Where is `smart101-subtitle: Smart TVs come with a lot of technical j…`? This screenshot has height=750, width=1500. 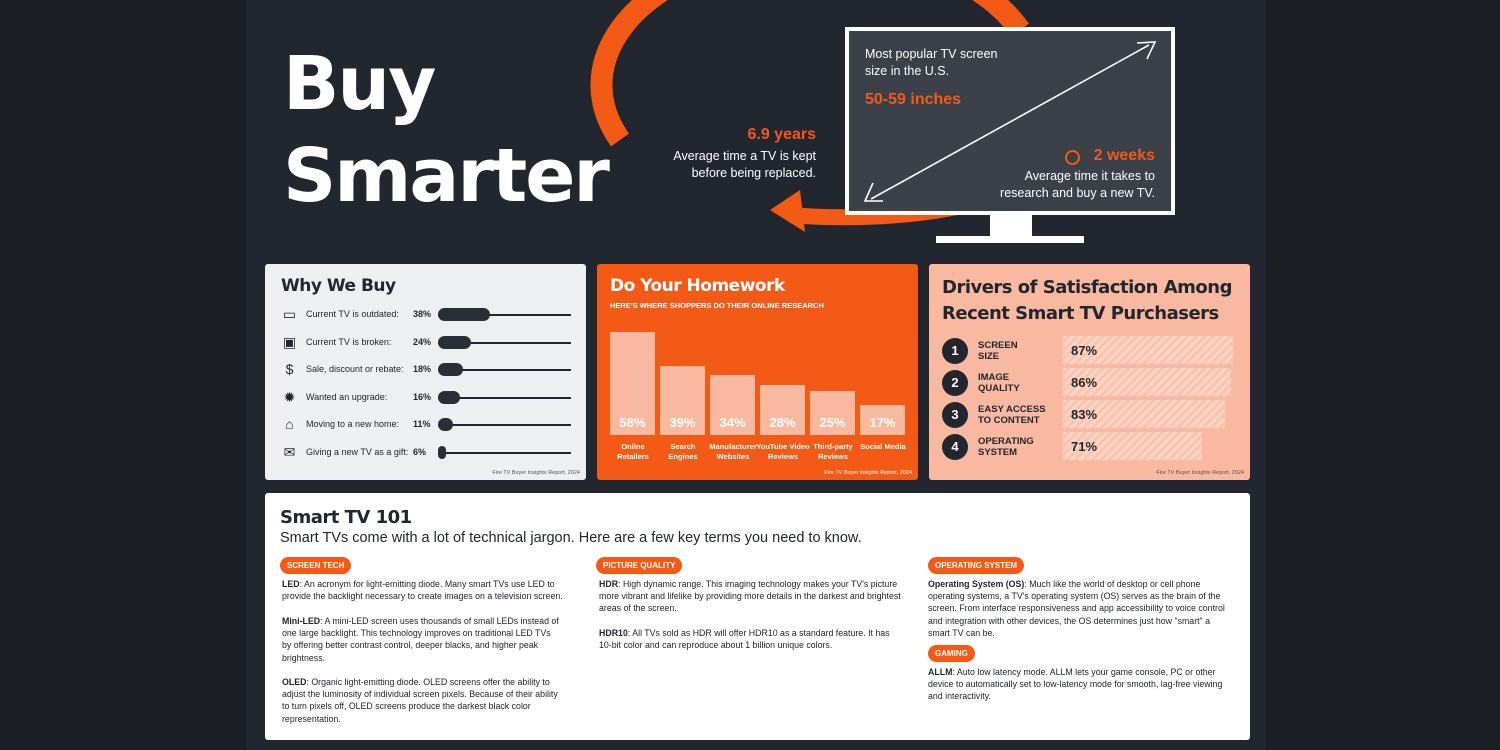 smart101-subtitle: Smart TVs come with a lot of technical j… is located at coordinates (571, 538).